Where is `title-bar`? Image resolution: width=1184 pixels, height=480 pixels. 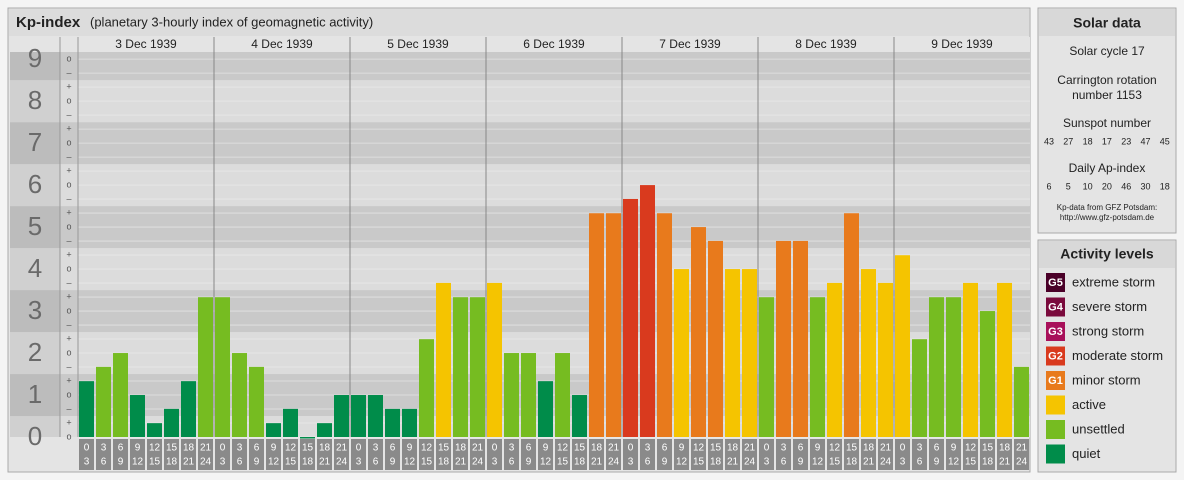 title-bar is located at coordinates (519, 22).